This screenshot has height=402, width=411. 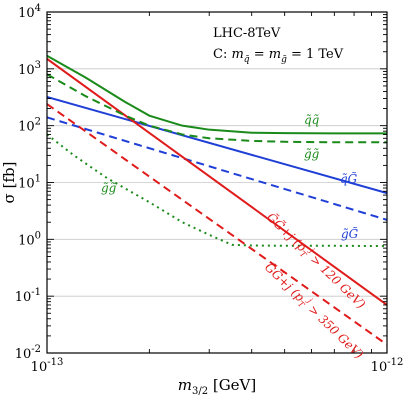 What do you see at coordinates (387, 366) in the screenshot?
I see `x-tick-label: 10-12` at bounding box center [387, 366].